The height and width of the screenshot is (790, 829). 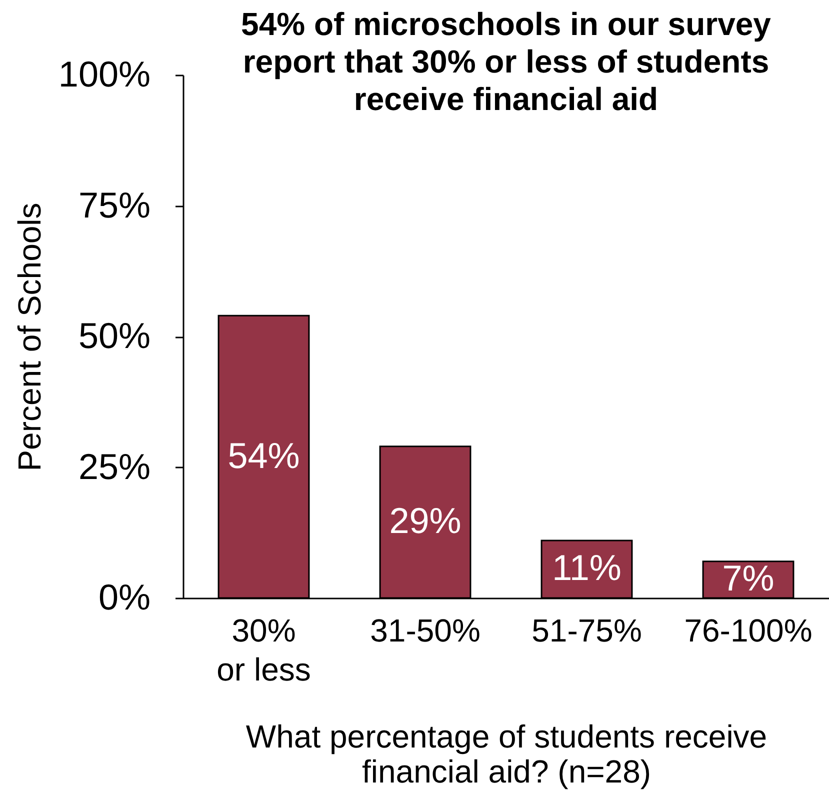 I want to click on data-label: 54%, so click(x=264, y=455).